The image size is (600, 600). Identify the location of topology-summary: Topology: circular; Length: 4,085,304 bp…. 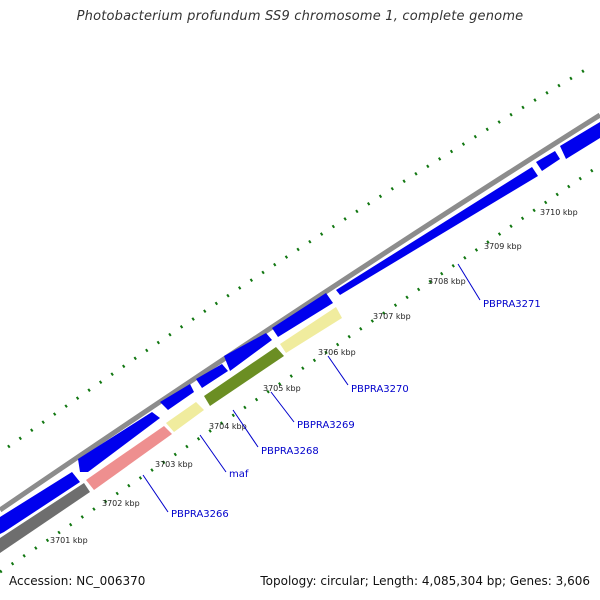
(425, 581).